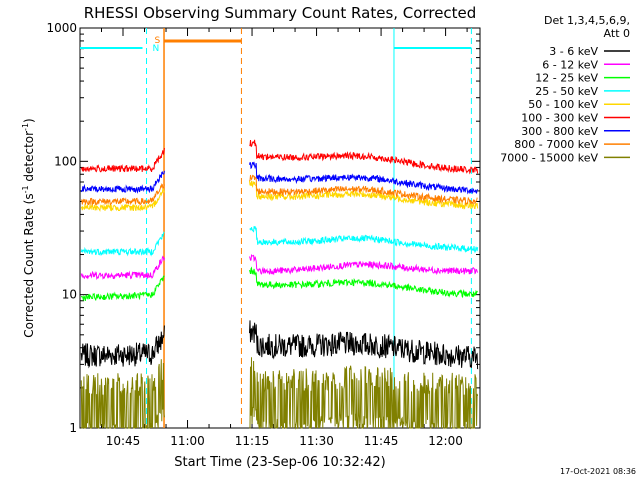  I want to click on night-flag-label: N, so click(156, 49).